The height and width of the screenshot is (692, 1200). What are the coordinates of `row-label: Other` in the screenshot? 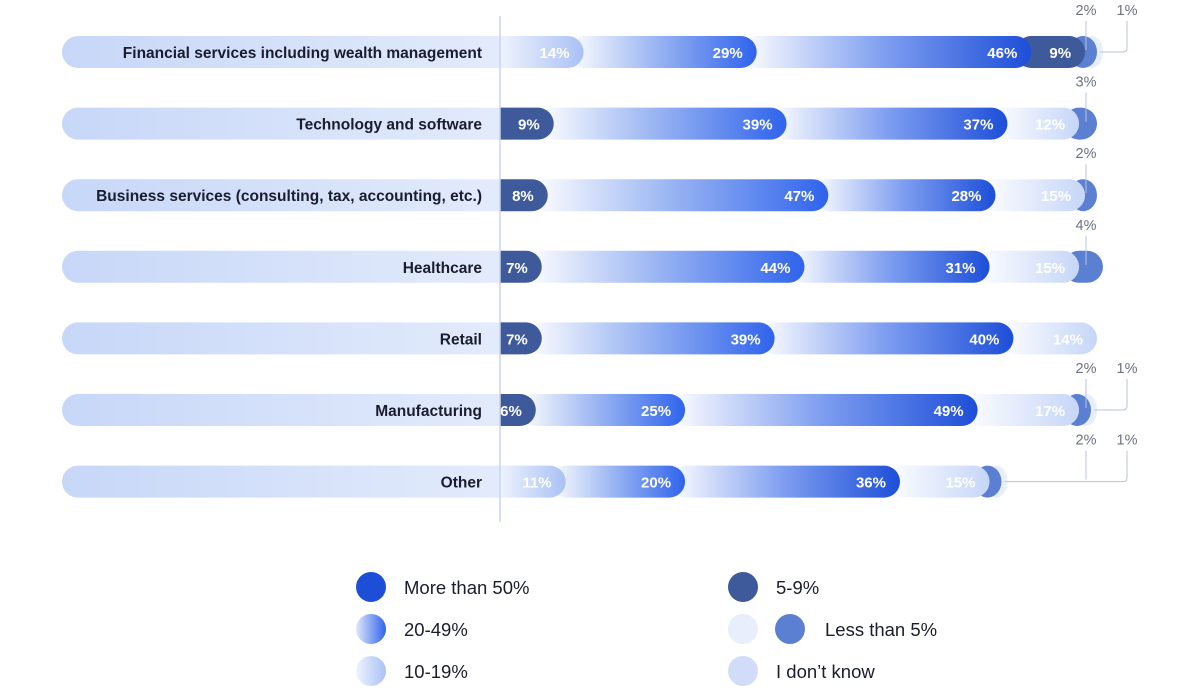 It's located at (461, 483).